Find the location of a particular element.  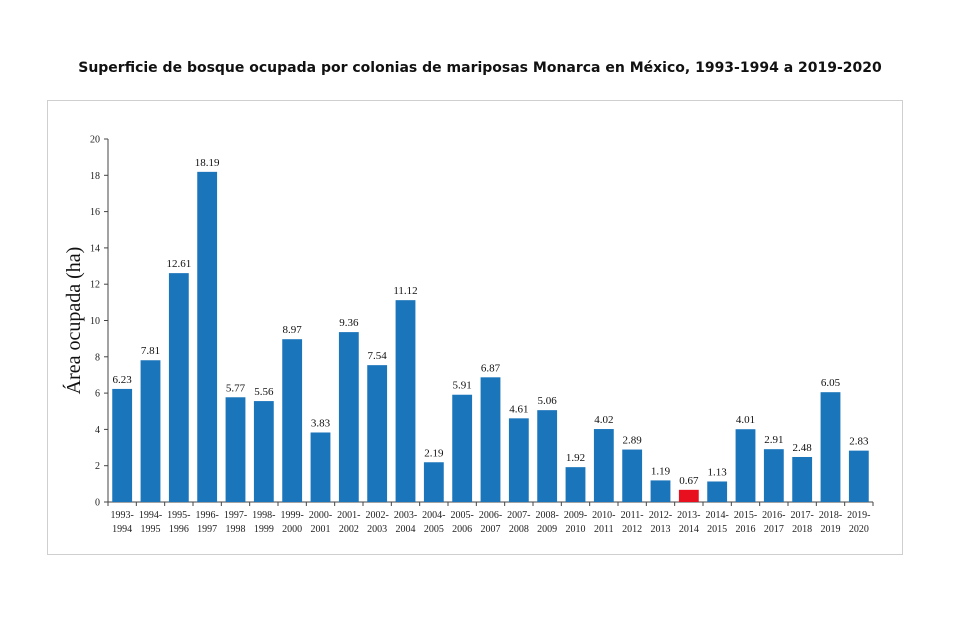

data-label: 6.05 is located at coordinates (831, 383).